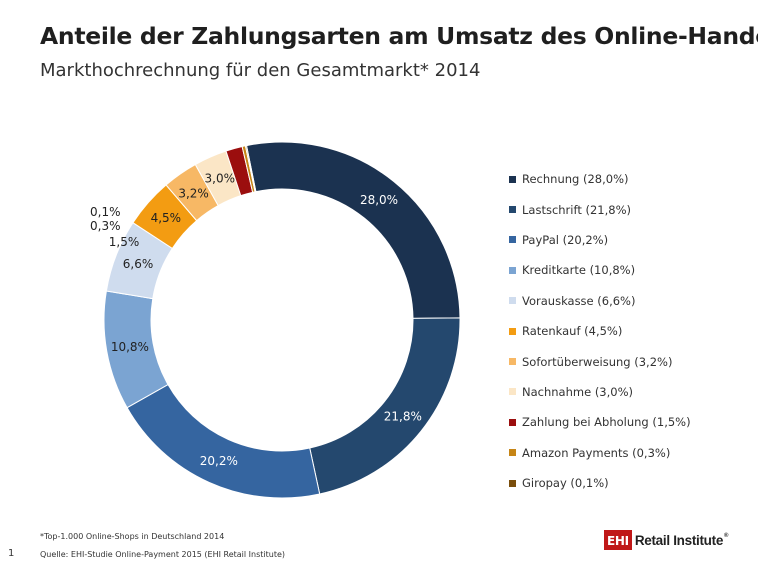 This screenshot has height=572, width=758. I want to click on legend-item-rechnung: Rechnung (28,0%), so click(631, 179).